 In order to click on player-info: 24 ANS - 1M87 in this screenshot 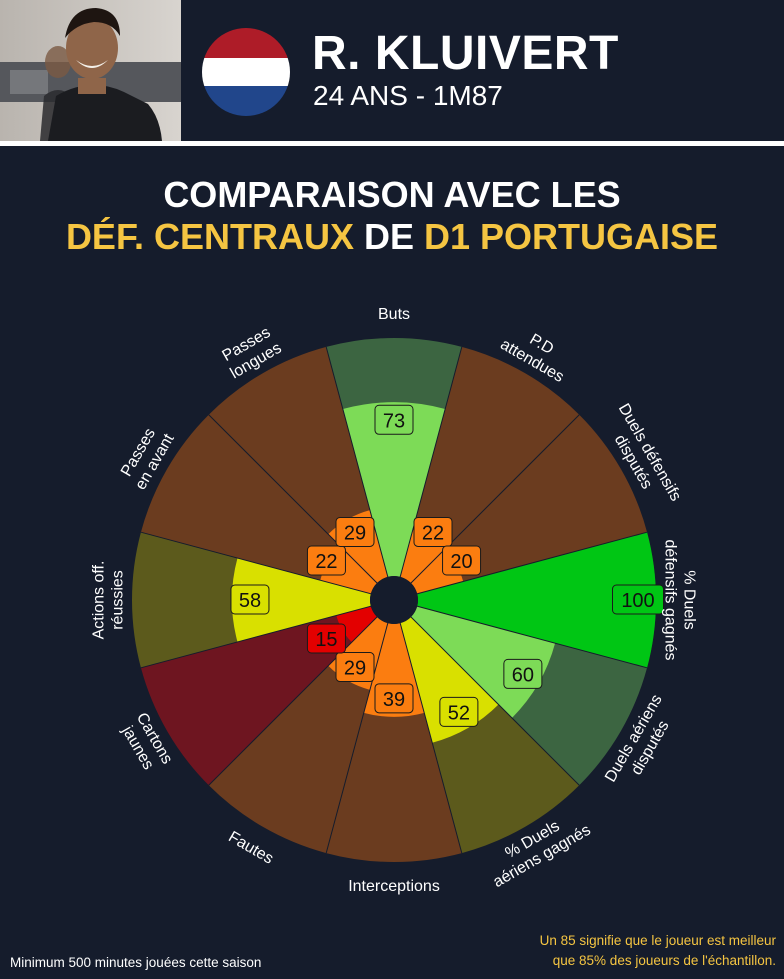, I will do `click(408, 95)`.